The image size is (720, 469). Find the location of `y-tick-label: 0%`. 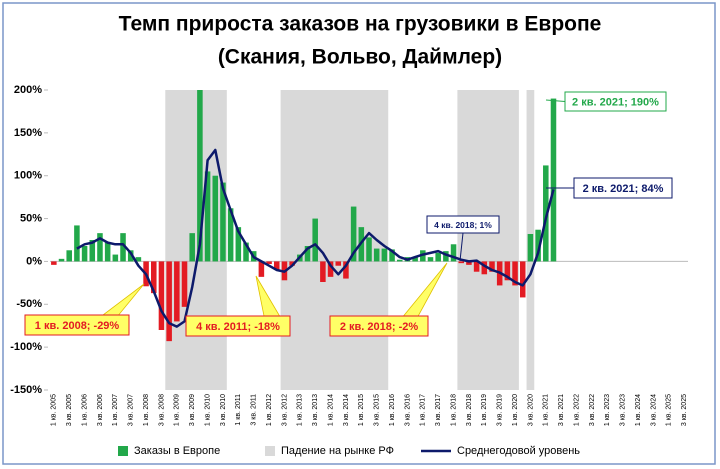

y-tick-label: 0% is located at coordinates (34, 261).